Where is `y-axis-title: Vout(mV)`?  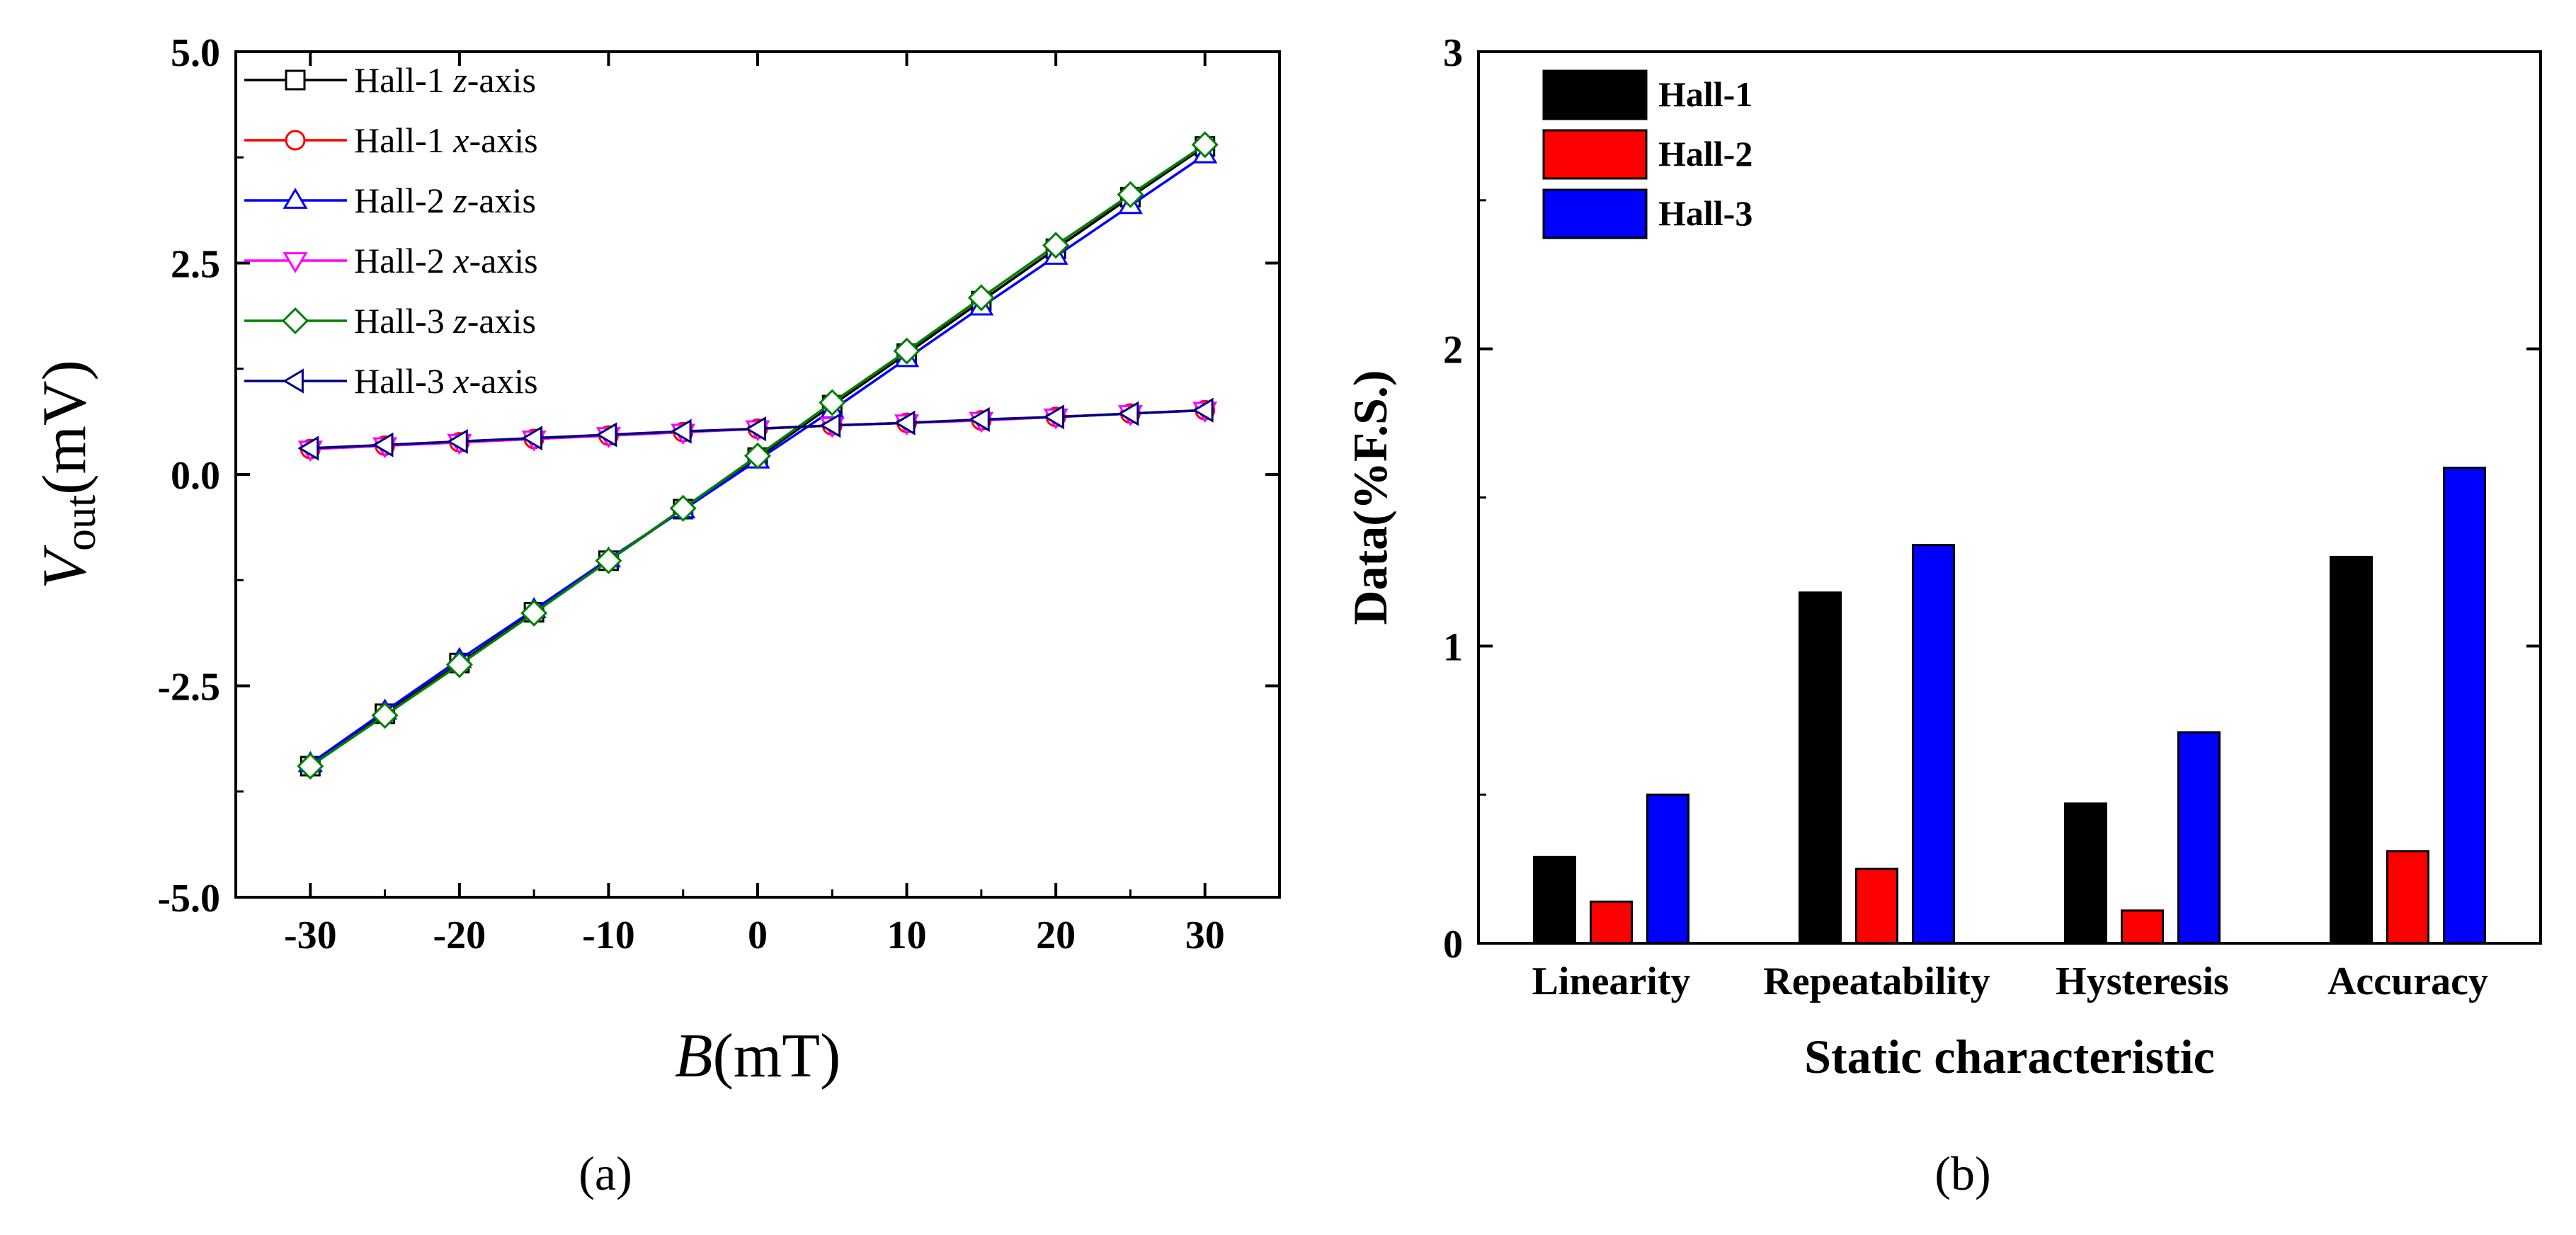
y-axis-title: Vout(mV) is located at coordinates (68, 474).